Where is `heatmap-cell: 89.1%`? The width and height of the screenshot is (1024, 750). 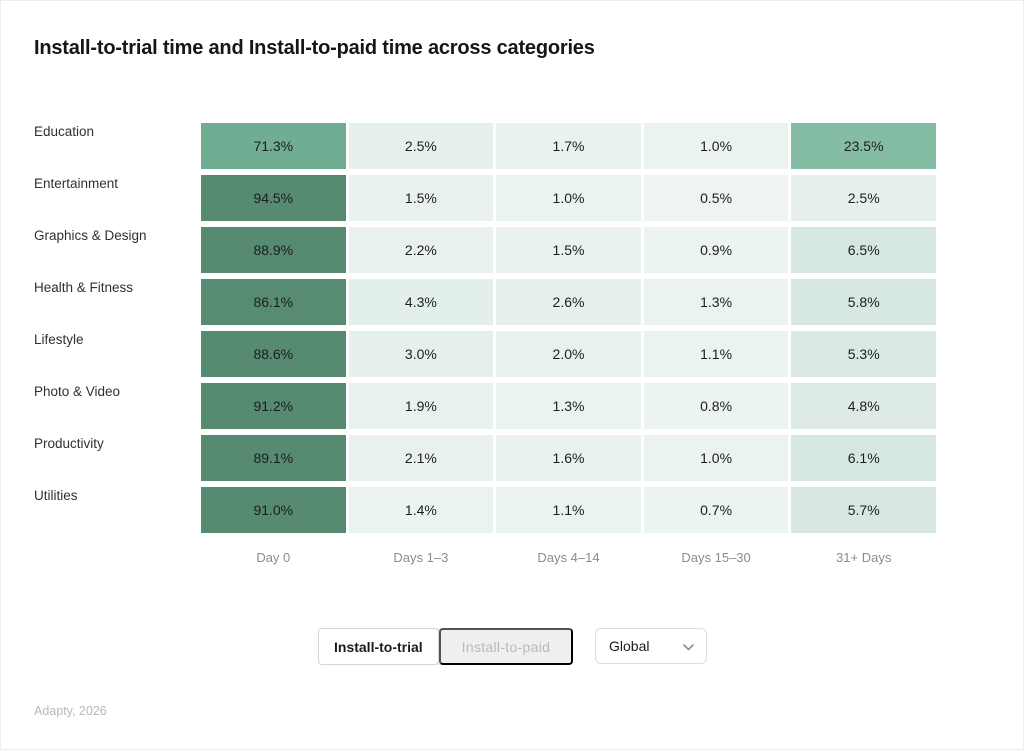 heatmap-cell: 89.1% is located at coordinates (273, 458).